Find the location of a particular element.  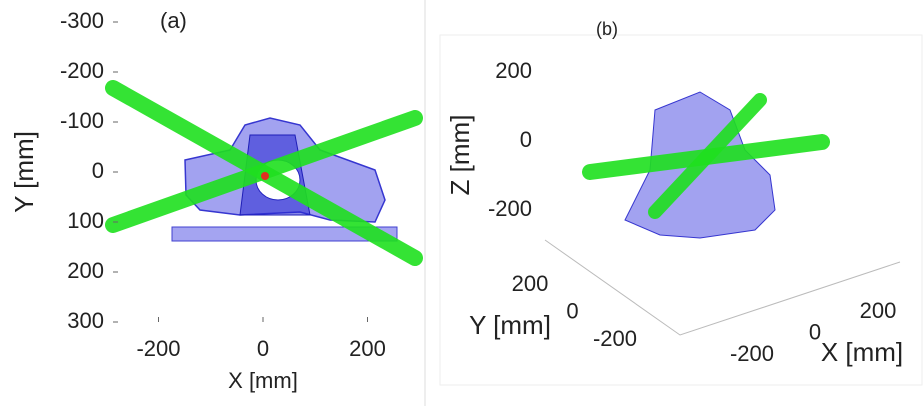

y-tick-label: -300 is located at coordinates (82, 20).